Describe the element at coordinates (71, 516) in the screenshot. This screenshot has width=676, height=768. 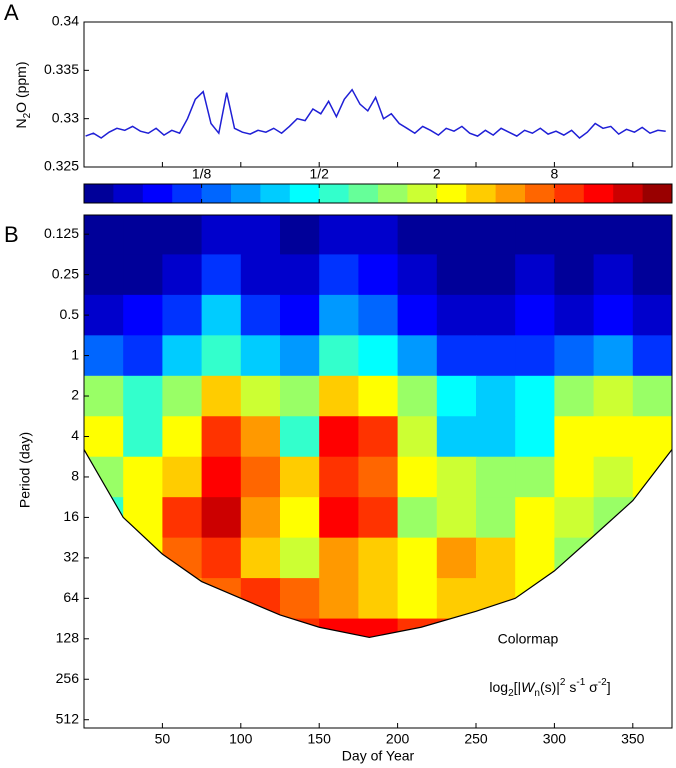
I see `y-tick-label: 16` at that location.